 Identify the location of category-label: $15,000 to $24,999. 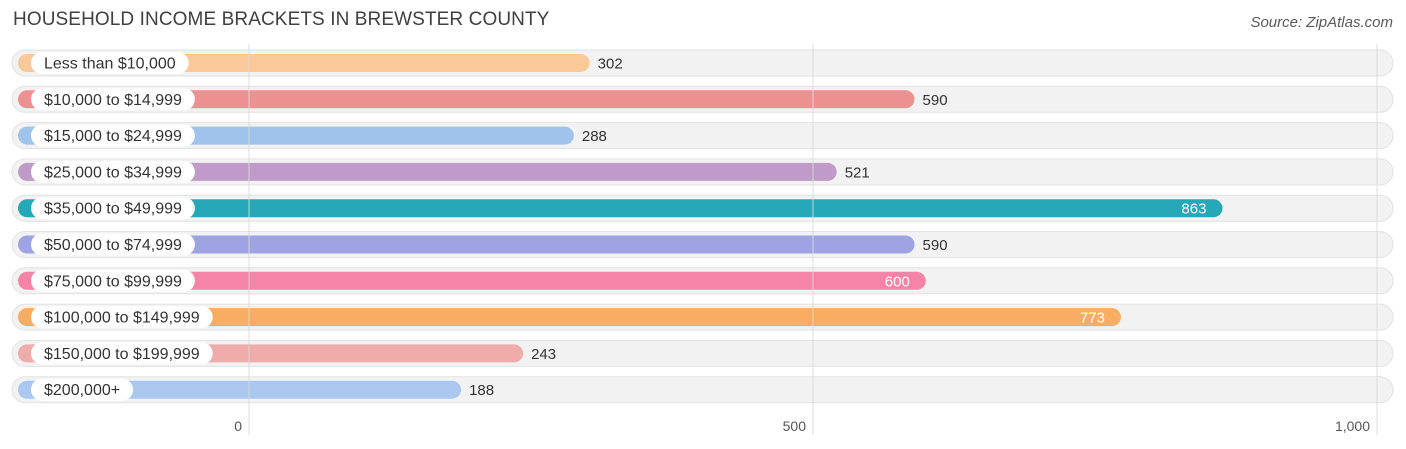
(113, 136).